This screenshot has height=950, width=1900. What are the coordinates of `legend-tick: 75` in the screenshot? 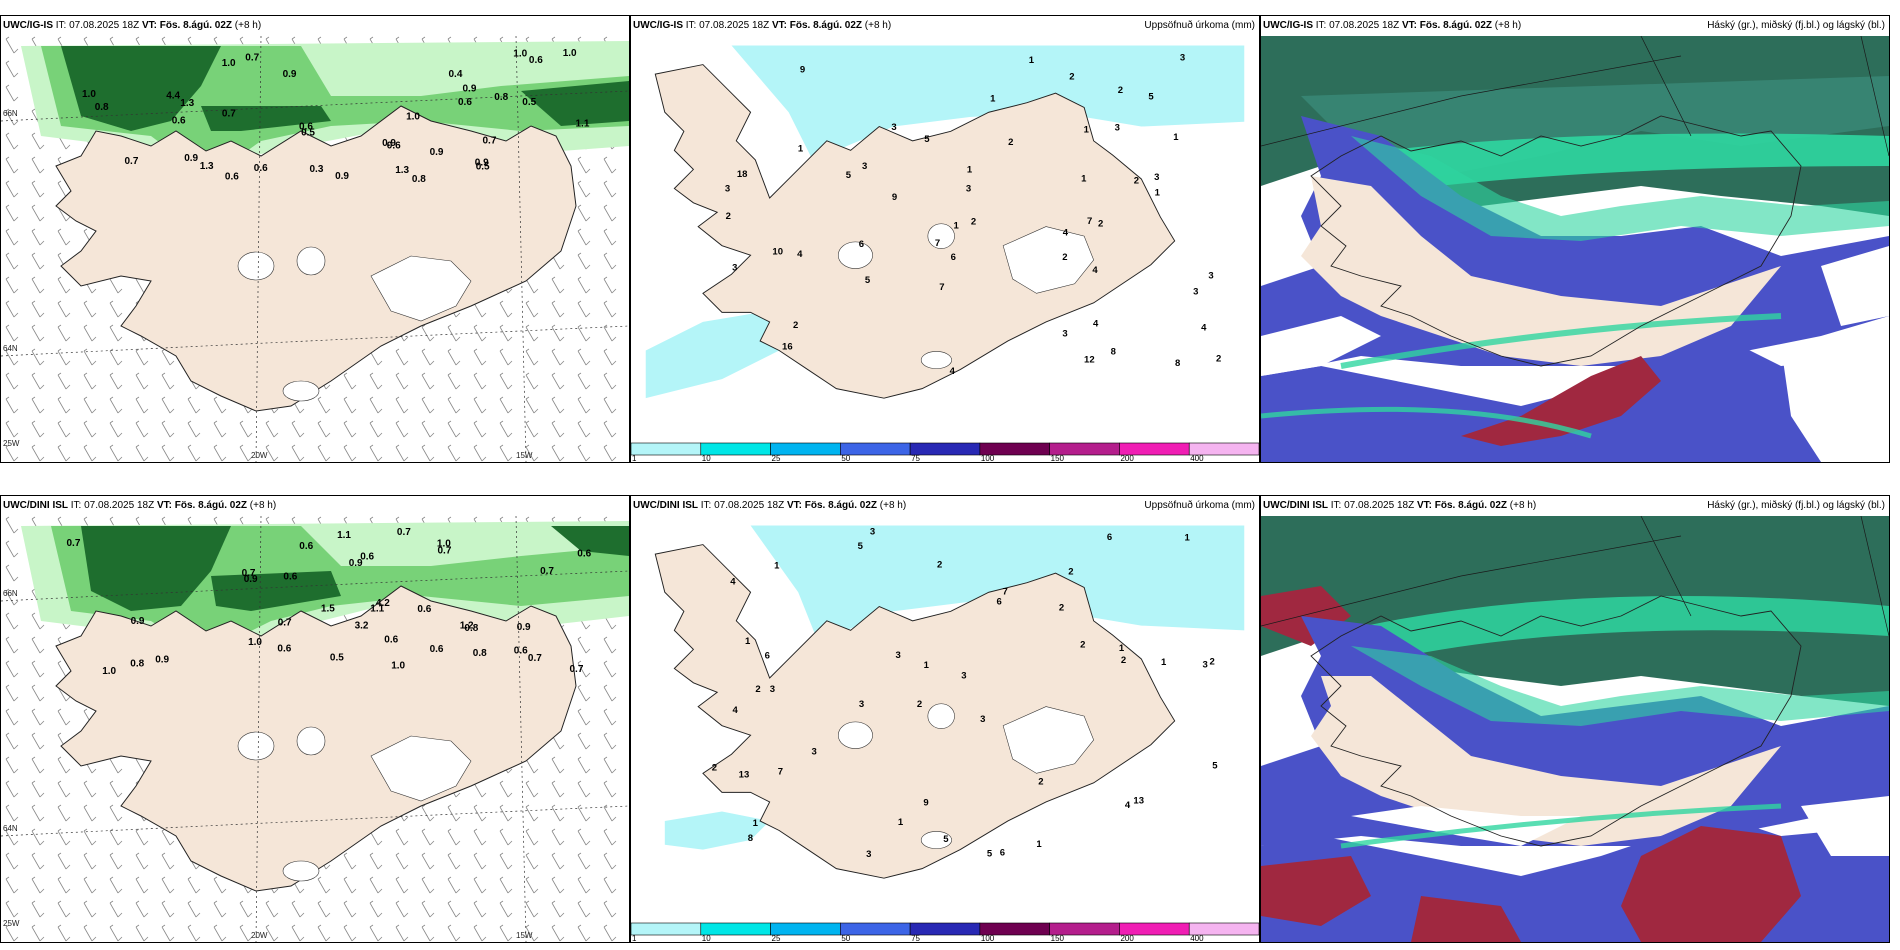 It's located at (915, 938).